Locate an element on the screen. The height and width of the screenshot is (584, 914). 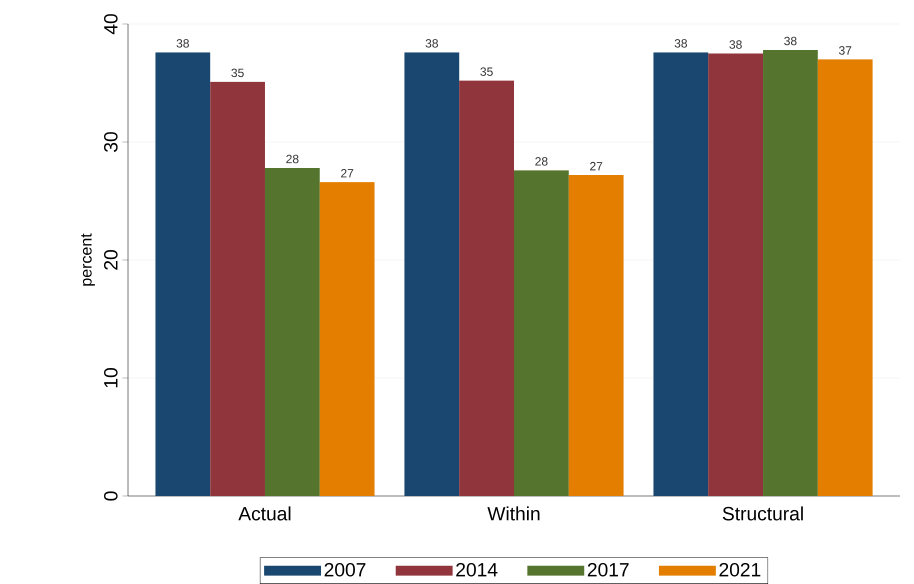
y-tick-label: 10 is located at coordinates (111, 378).